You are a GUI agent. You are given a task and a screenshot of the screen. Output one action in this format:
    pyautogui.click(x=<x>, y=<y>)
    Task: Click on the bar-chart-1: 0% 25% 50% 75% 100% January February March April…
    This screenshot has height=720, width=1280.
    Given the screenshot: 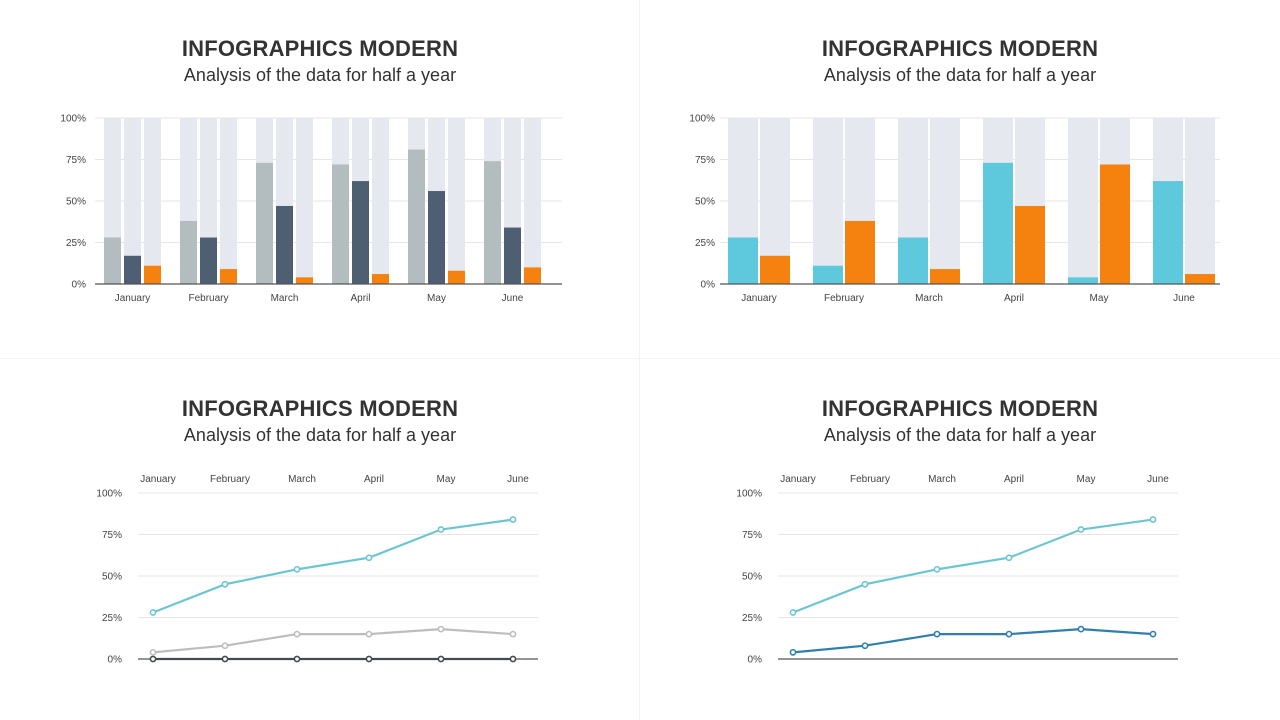 What is the action you would take?
    pyautogui.click(x=311, y=209)
    